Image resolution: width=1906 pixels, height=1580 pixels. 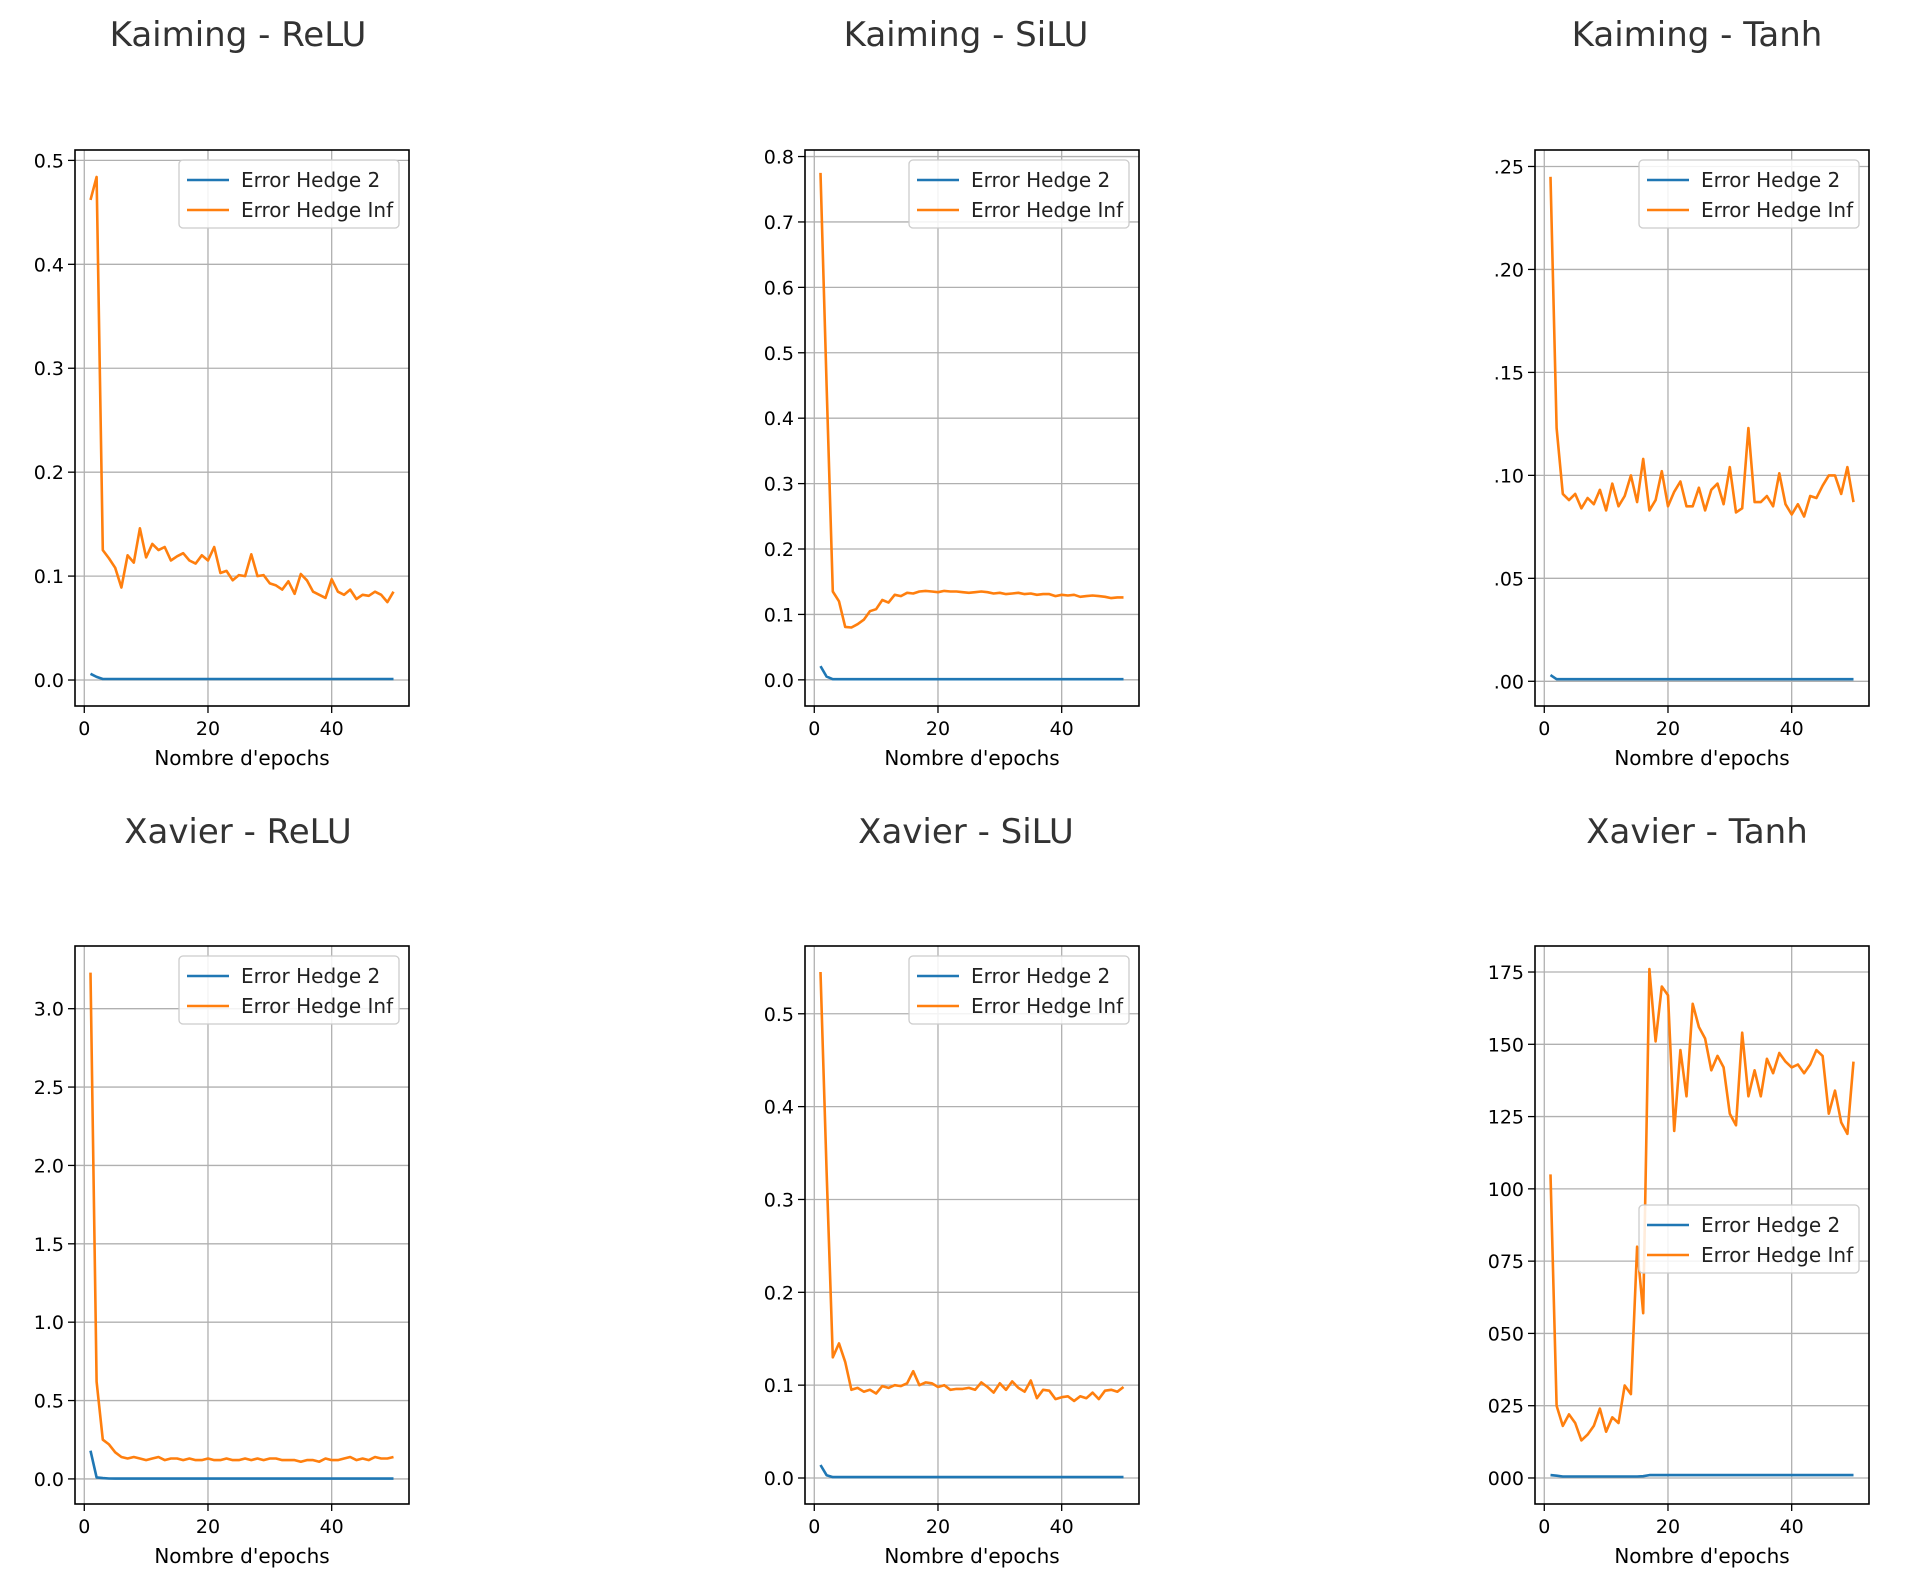 I want to click on y-tick-label: 1.5, so click(x=49, y=1245).